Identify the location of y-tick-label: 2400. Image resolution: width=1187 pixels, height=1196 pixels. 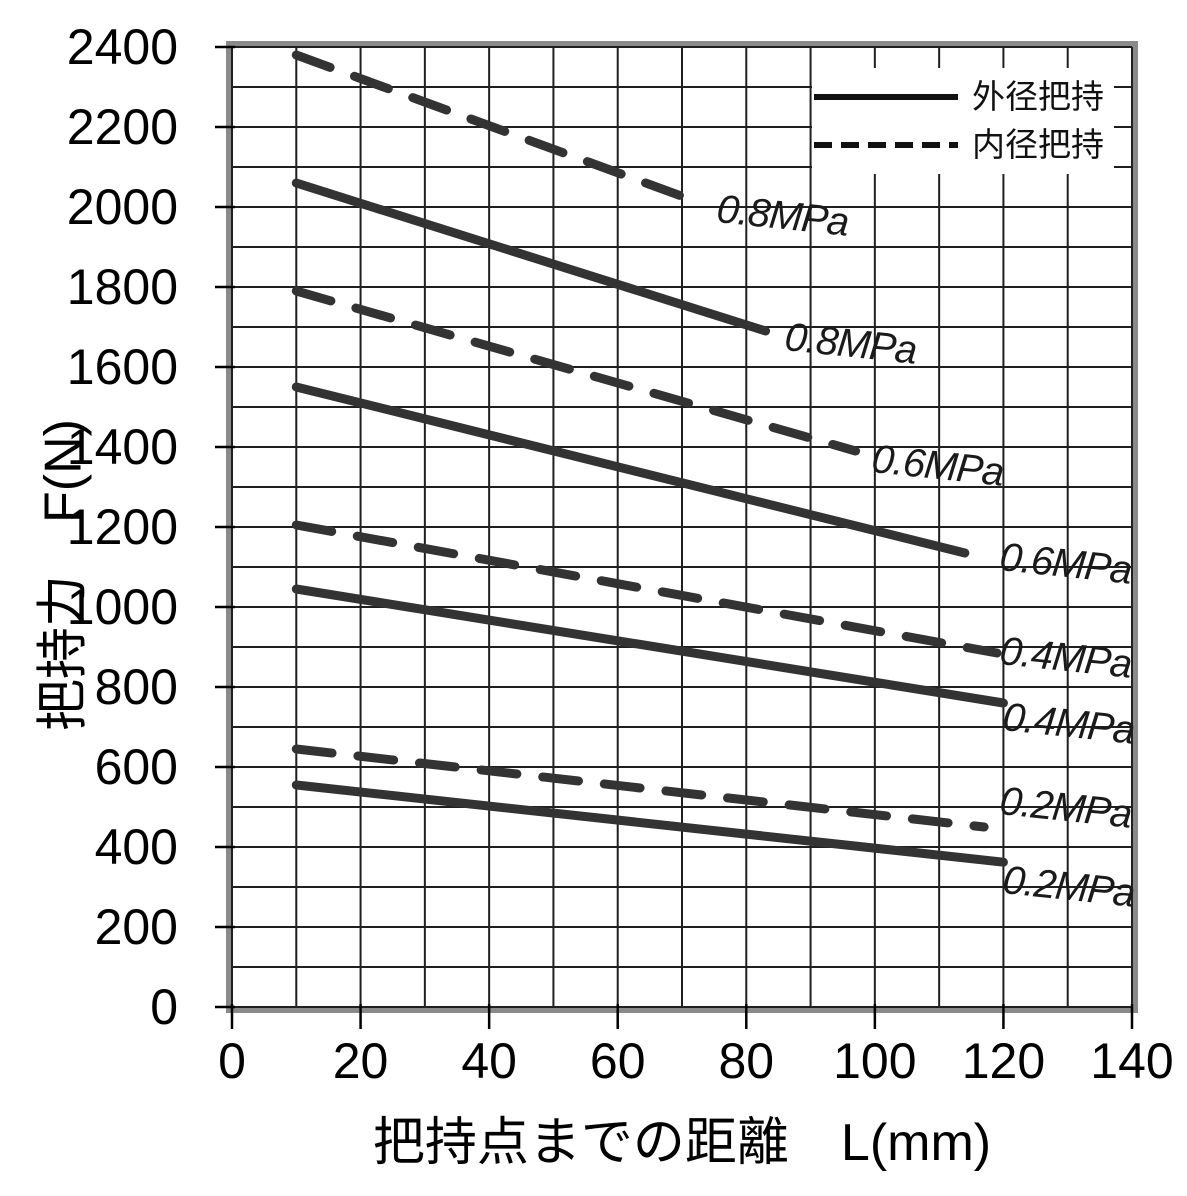
(122, 47).